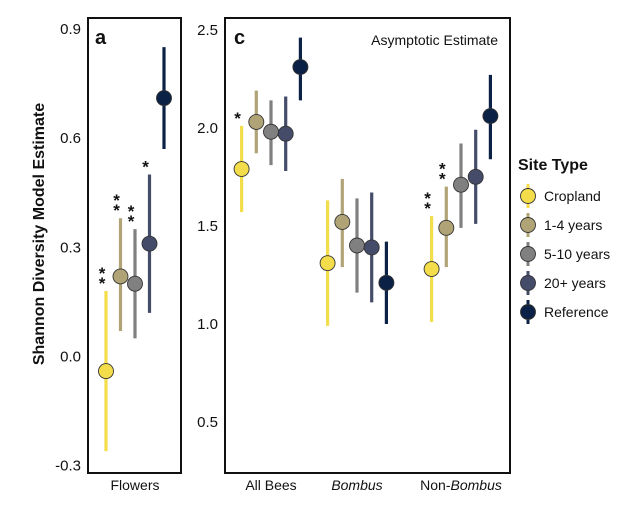  I want to click on panel-c-y-ticks: 0.5 1.0 1.5 2.0 2.5, so click(207, 226).